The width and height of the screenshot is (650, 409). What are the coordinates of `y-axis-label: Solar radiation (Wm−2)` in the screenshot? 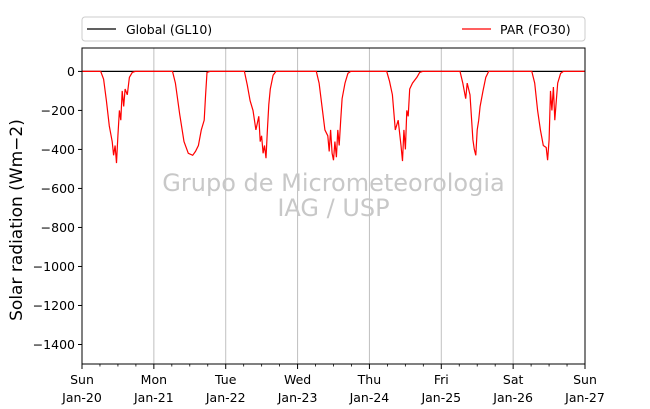 It's located at (17, 220).